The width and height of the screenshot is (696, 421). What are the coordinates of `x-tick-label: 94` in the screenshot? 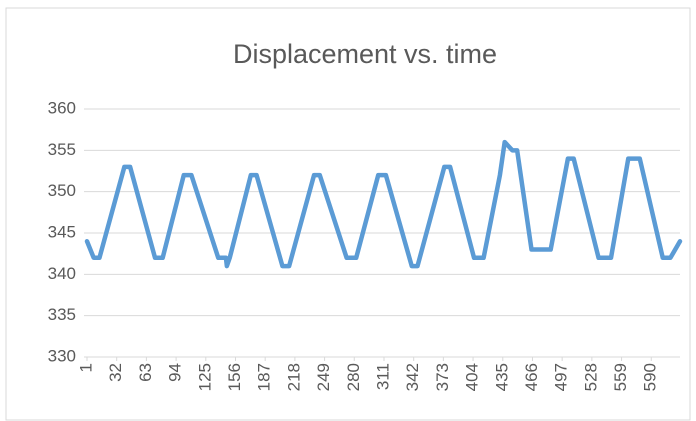 It's located at (175, 372).